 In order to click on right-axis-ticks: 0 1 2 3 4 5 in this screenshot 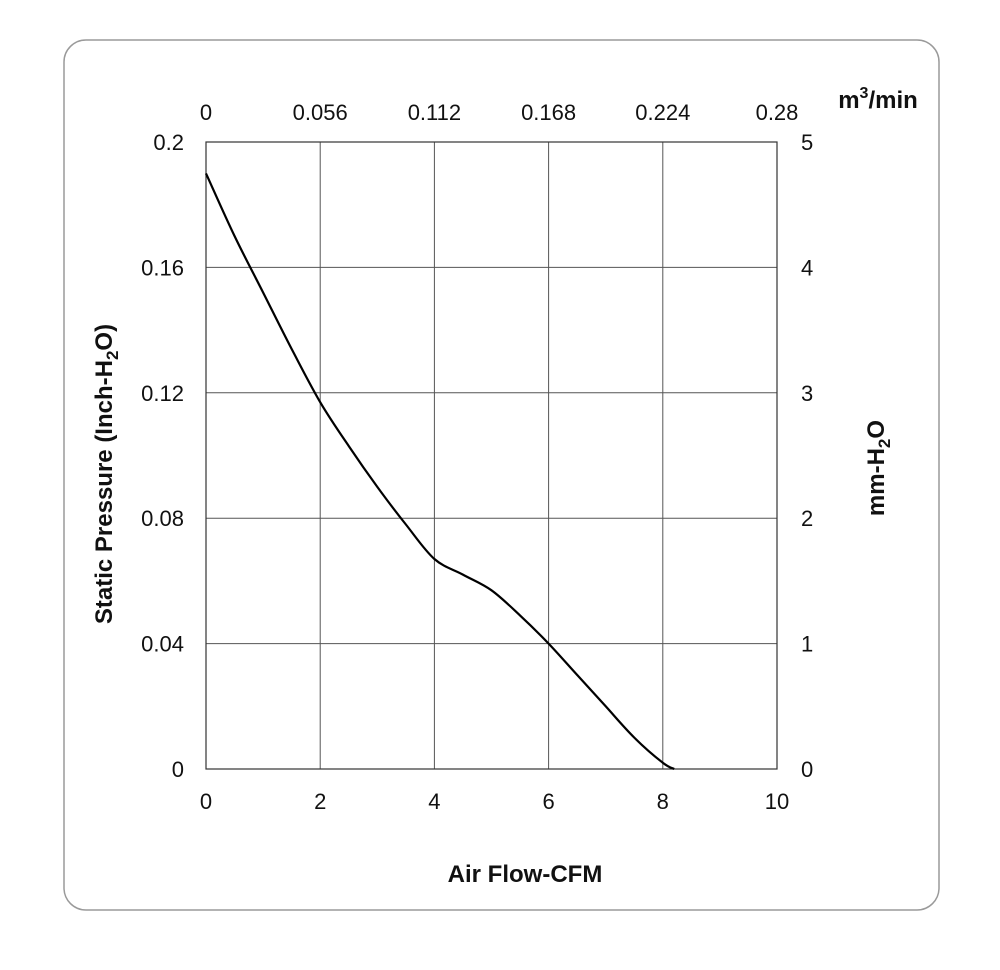, I will do `click(807, 456)`.